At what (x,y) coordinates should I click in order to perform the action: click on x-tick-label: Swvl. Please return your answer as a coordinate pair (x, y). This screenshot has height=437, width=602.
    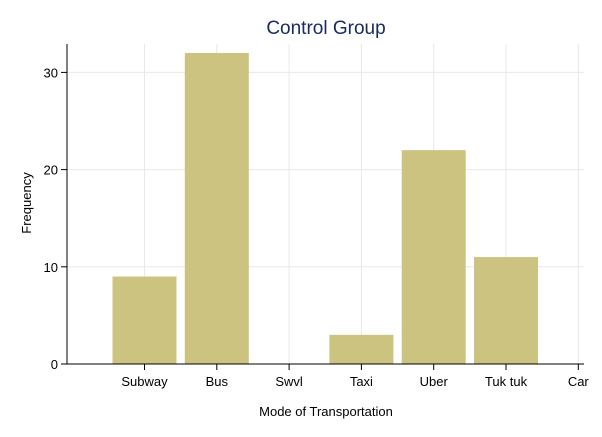
    Looking at the image, I should click on (289, 381).